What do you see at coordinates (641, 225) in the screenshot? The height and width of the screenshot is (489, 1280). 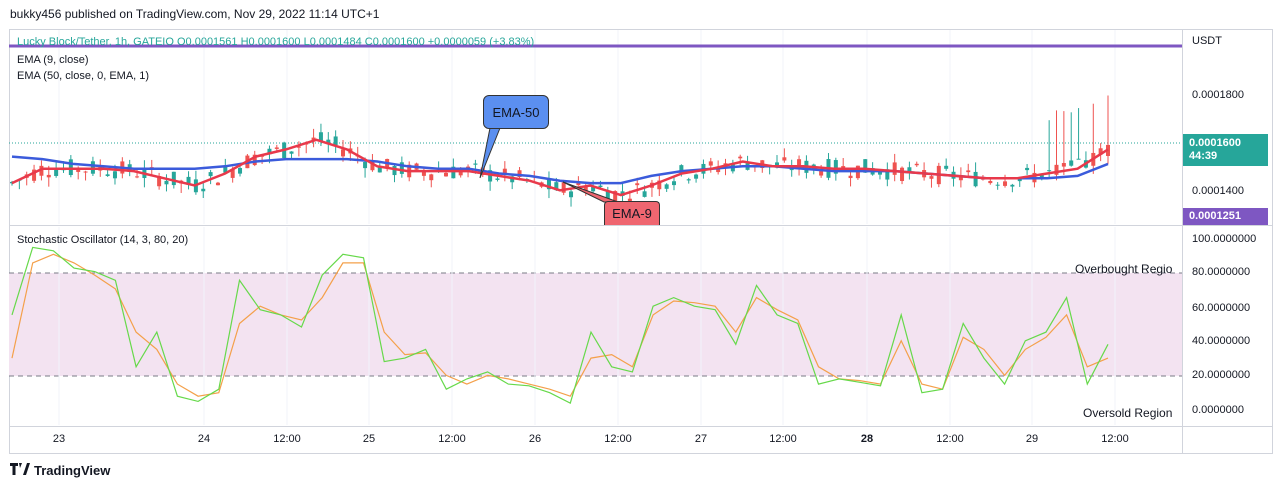 I see `pane-separator` at bounding box center [641, 225].